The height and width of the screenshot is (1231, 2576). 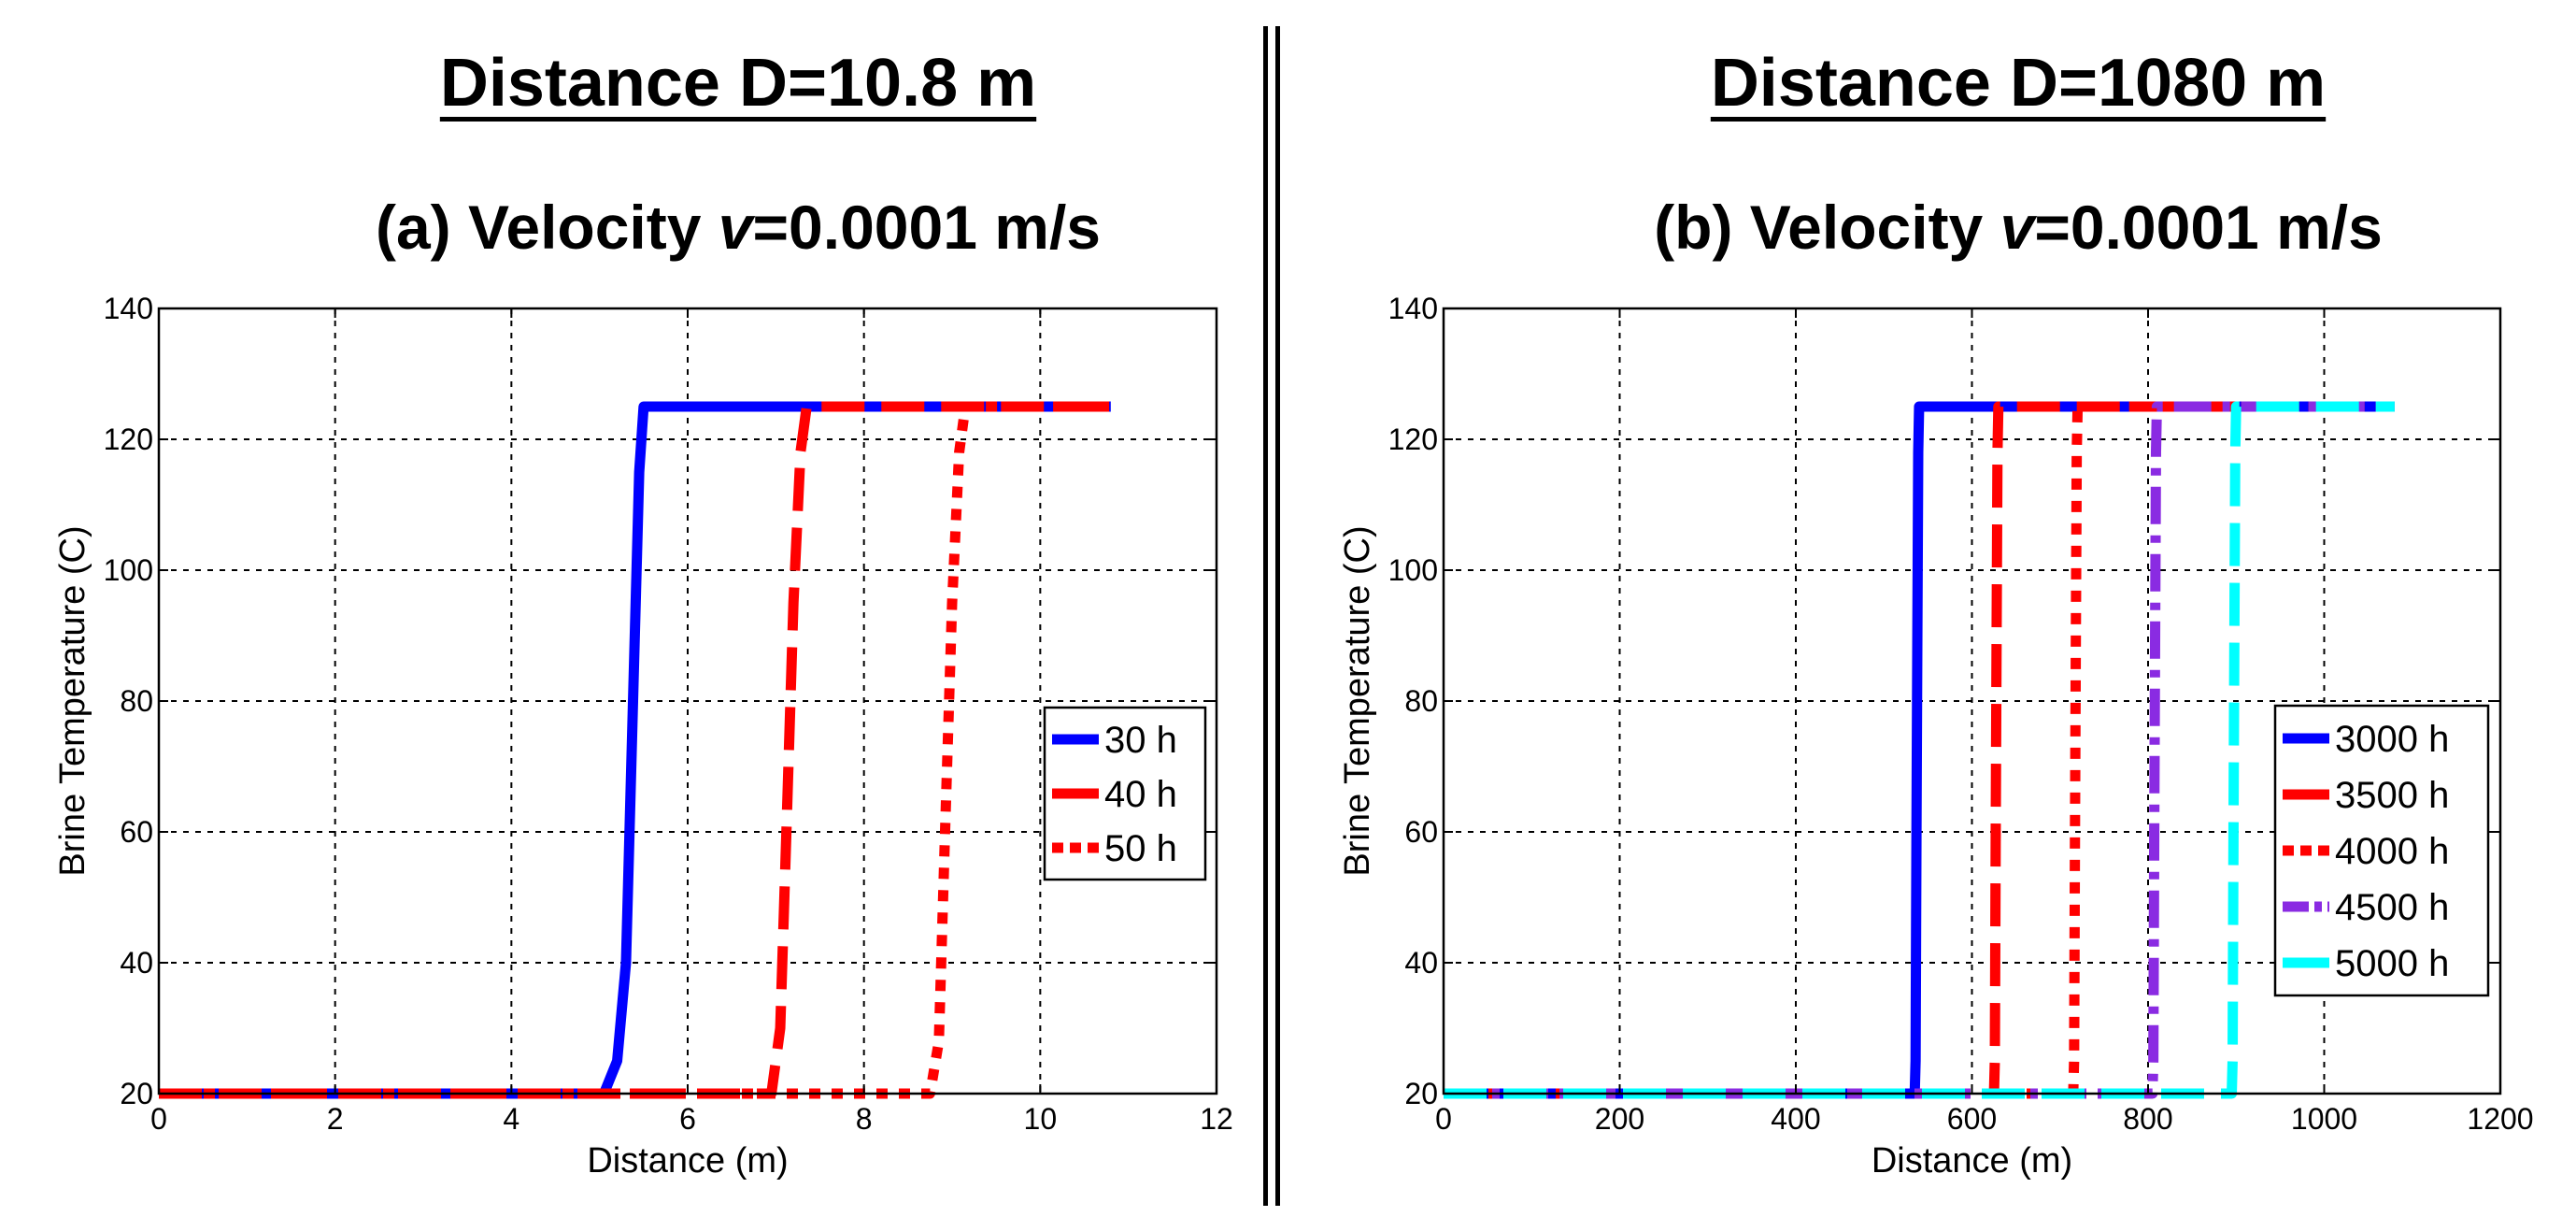 What do you see at coordinates (335, 1119) in the screenshot?
I see `x-tick-label: 2` at bounding box center [335, 1119].